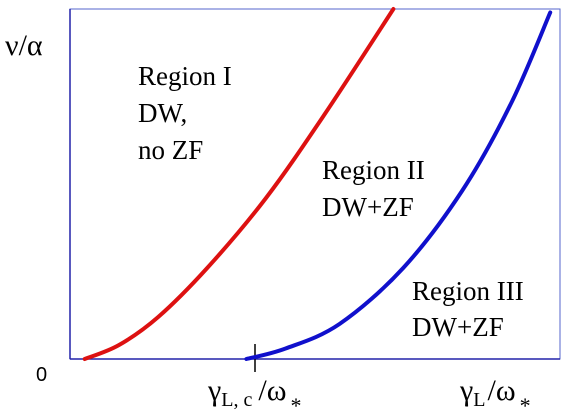  I want to click on region-1-label: Region I DW, no ZF, so click(188, 113).